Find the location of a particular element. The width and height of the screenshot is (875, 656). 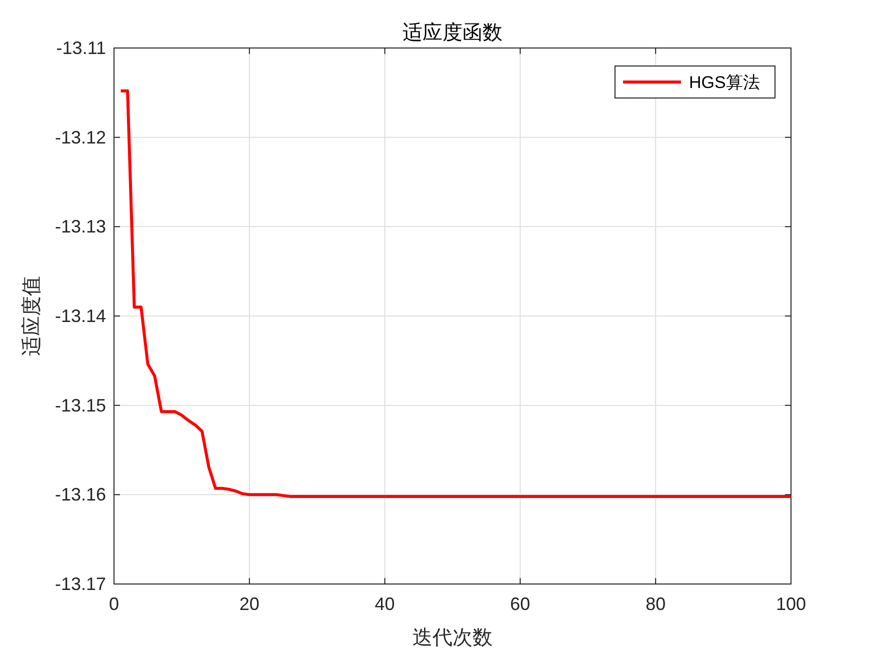

x-tick-label: 80 is located at coordinates (656, 604).